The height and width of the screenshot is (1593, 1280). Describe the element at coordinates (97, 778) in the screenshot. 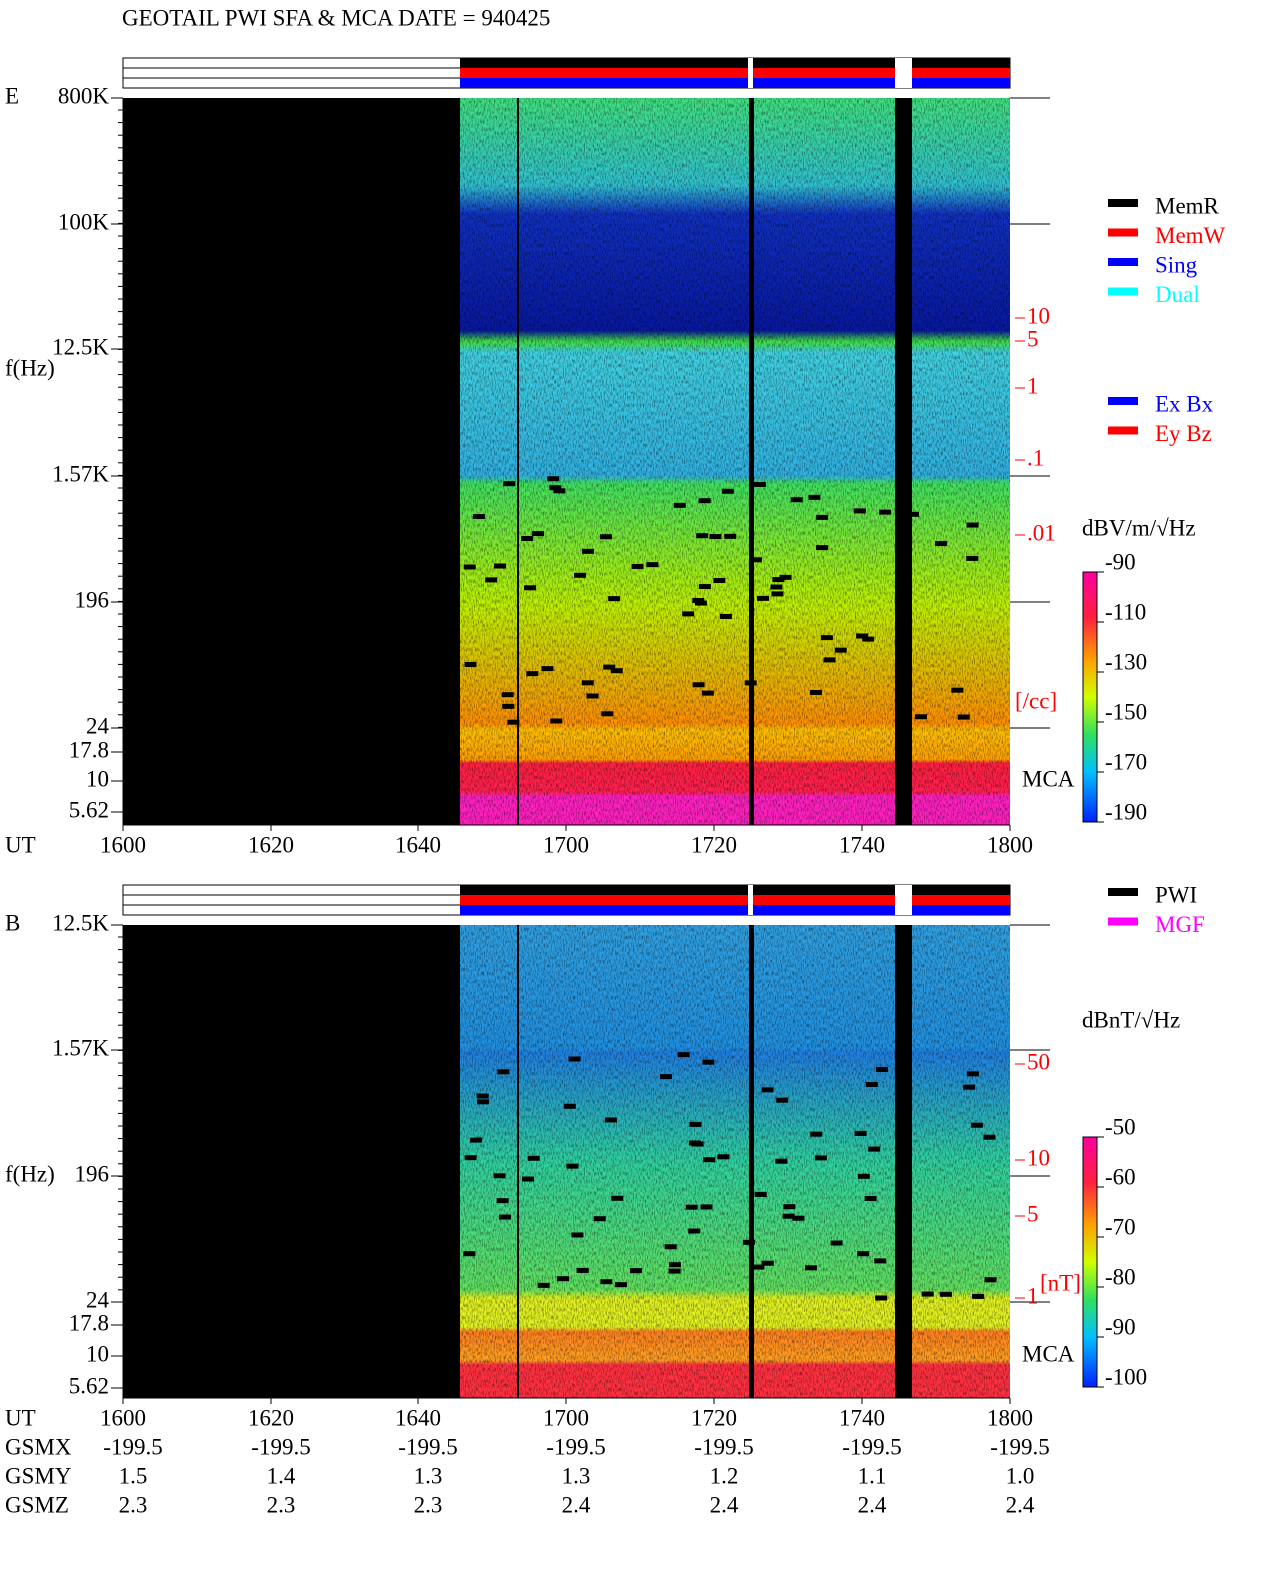

I see `y-tick-label: 10` at that location.